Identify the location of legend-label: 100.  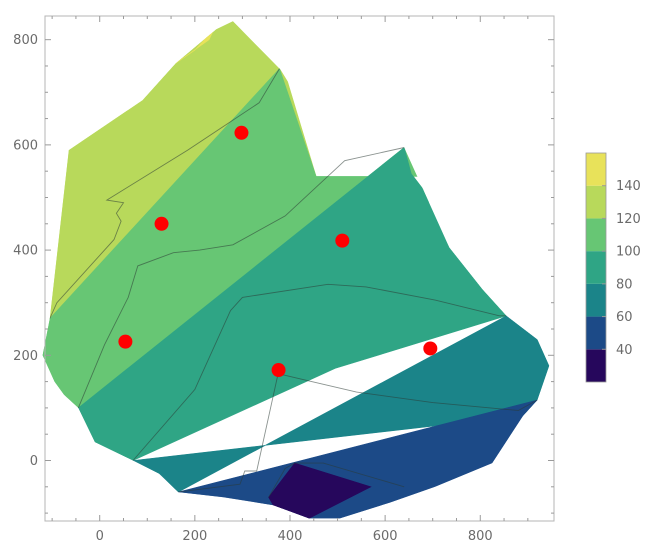
(628, 252).